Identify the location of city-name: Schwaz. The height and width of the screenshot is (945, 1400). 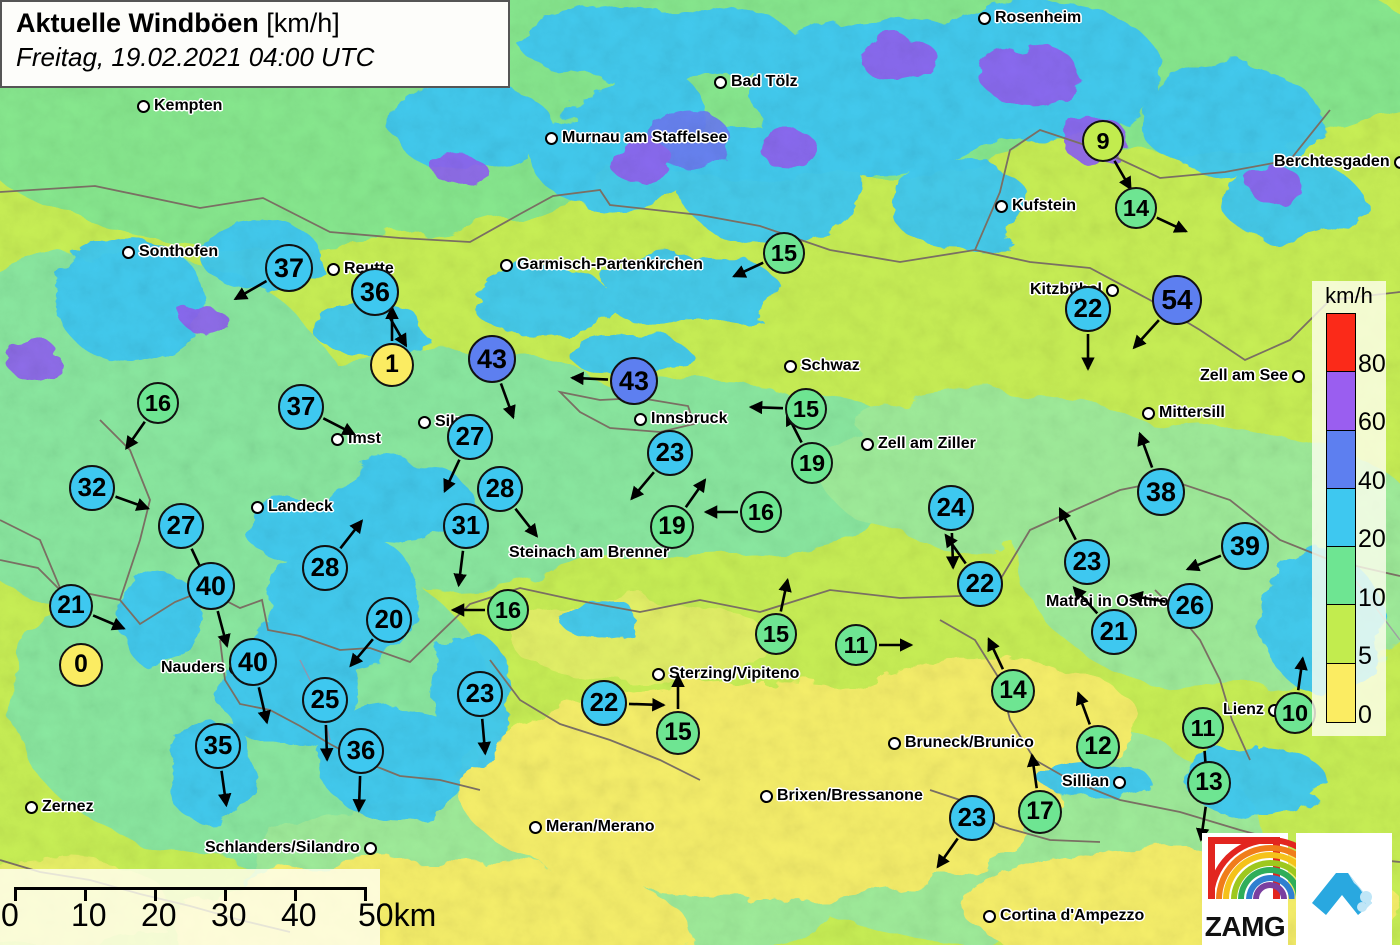
(830, 365).